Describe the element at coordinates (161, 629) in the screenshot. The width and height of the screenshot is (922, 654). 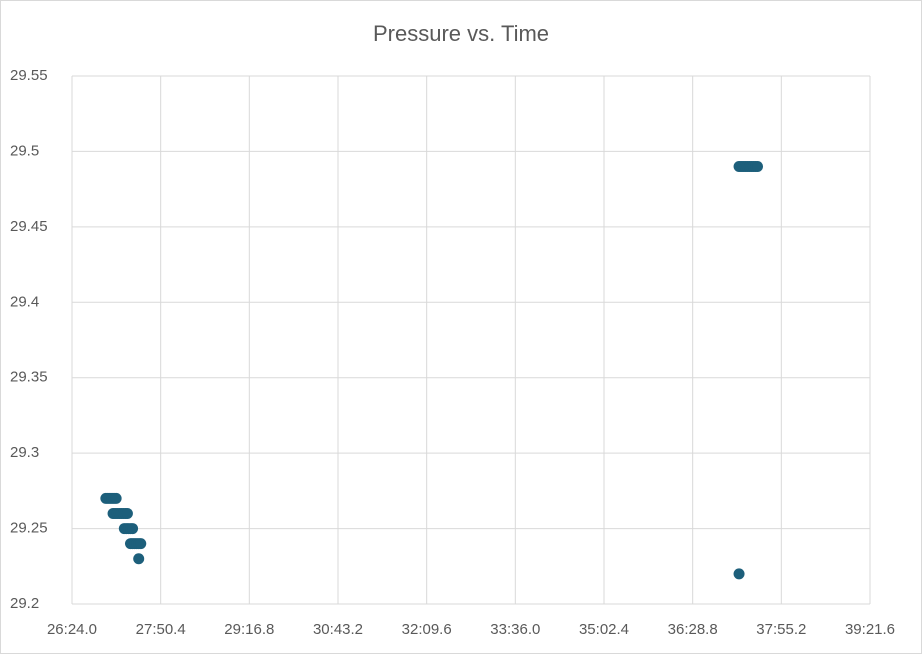
I see `x-tick-label: 27:50.4` at that location.